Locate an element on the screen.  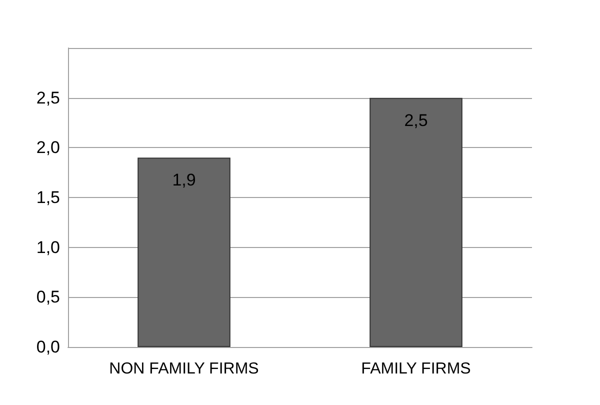
y-tick-label: 2,5 is located at coordinates (48, 98).